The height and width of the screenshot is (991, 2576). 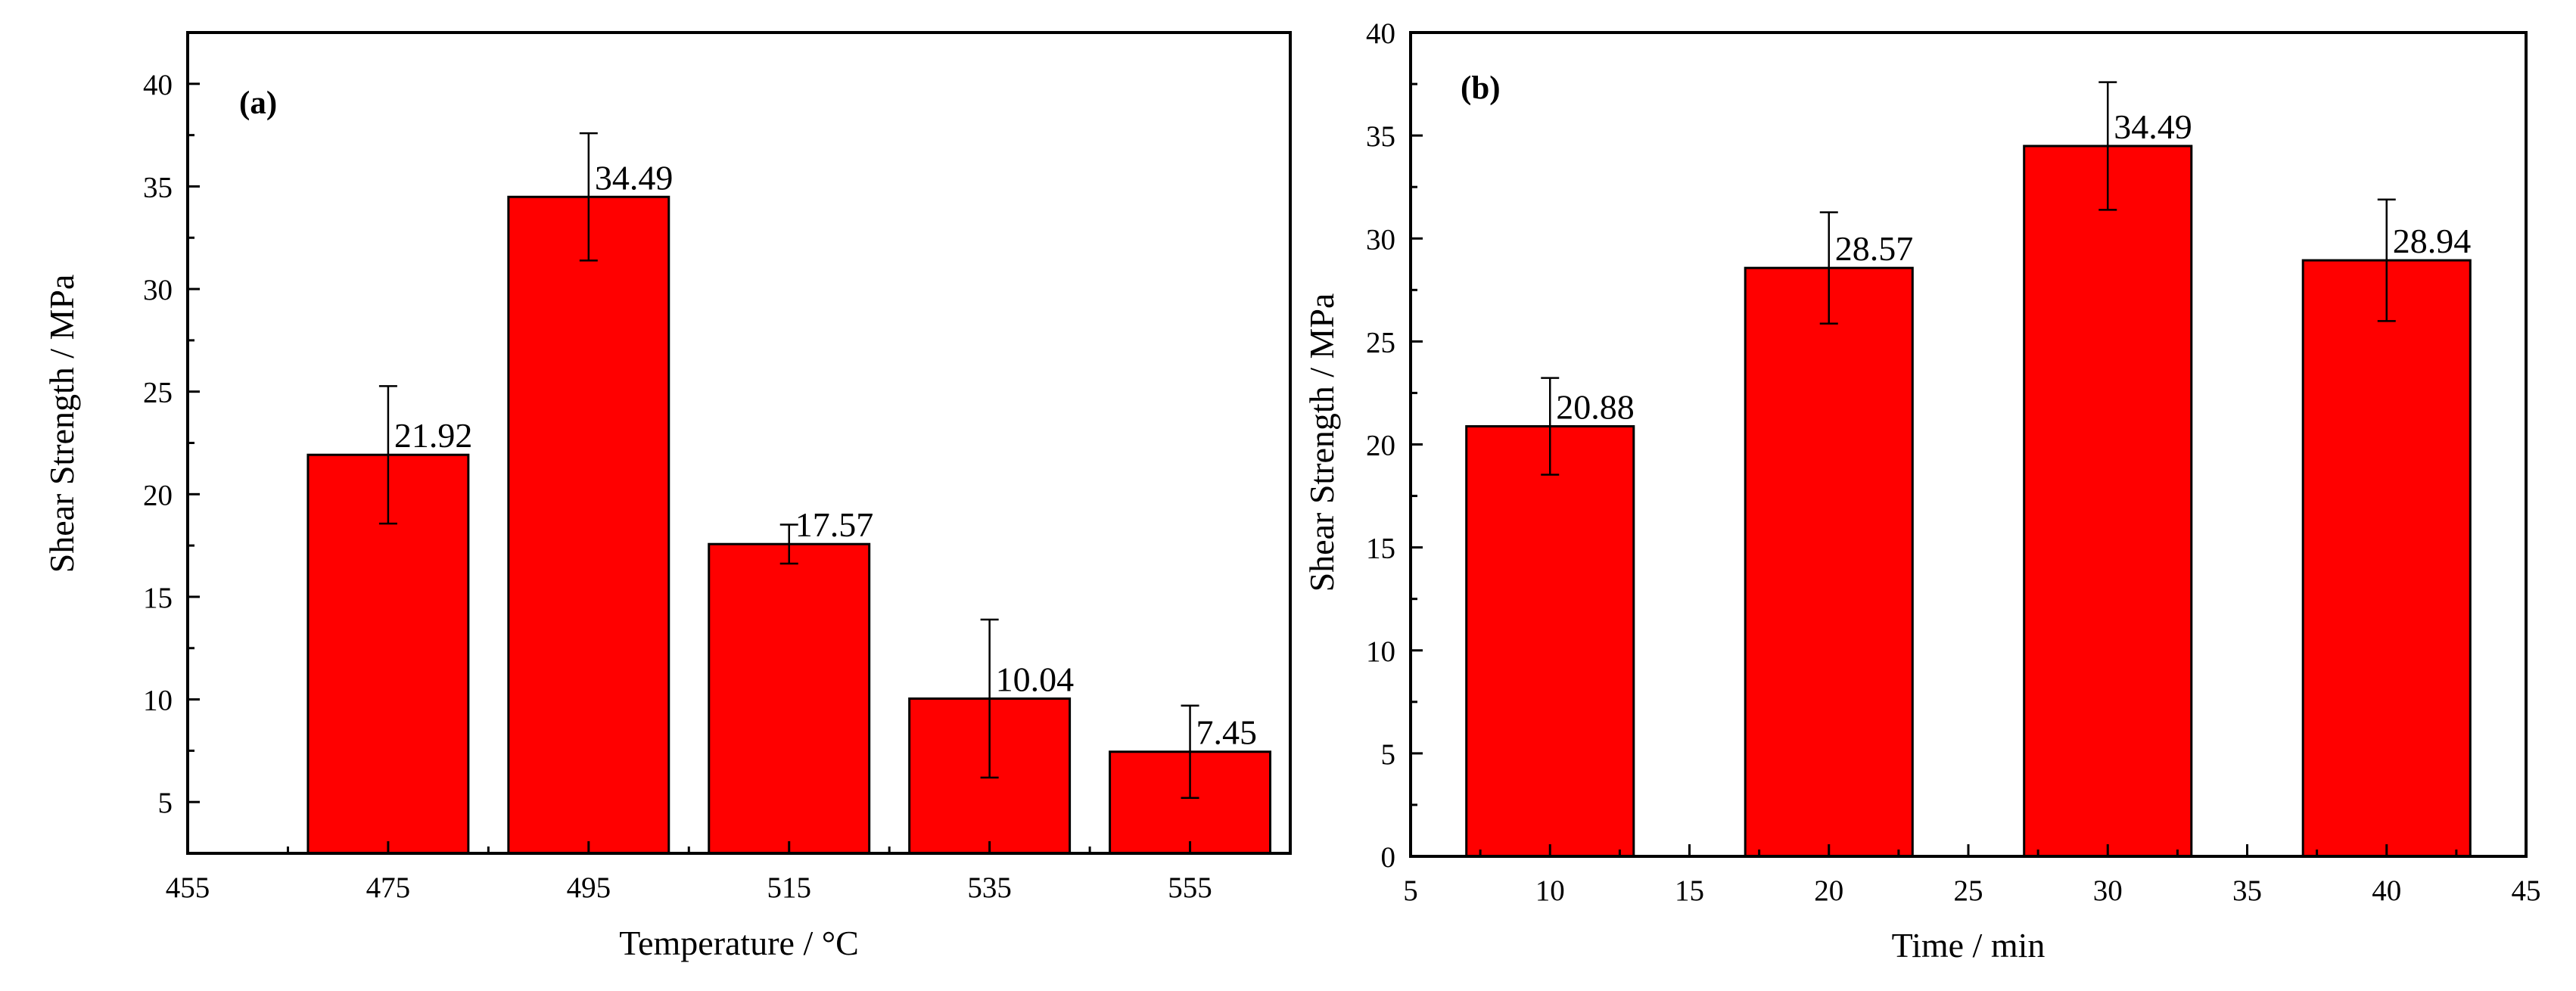 I want to click on x-tick-label: 5, so click(x=1410, y=891).